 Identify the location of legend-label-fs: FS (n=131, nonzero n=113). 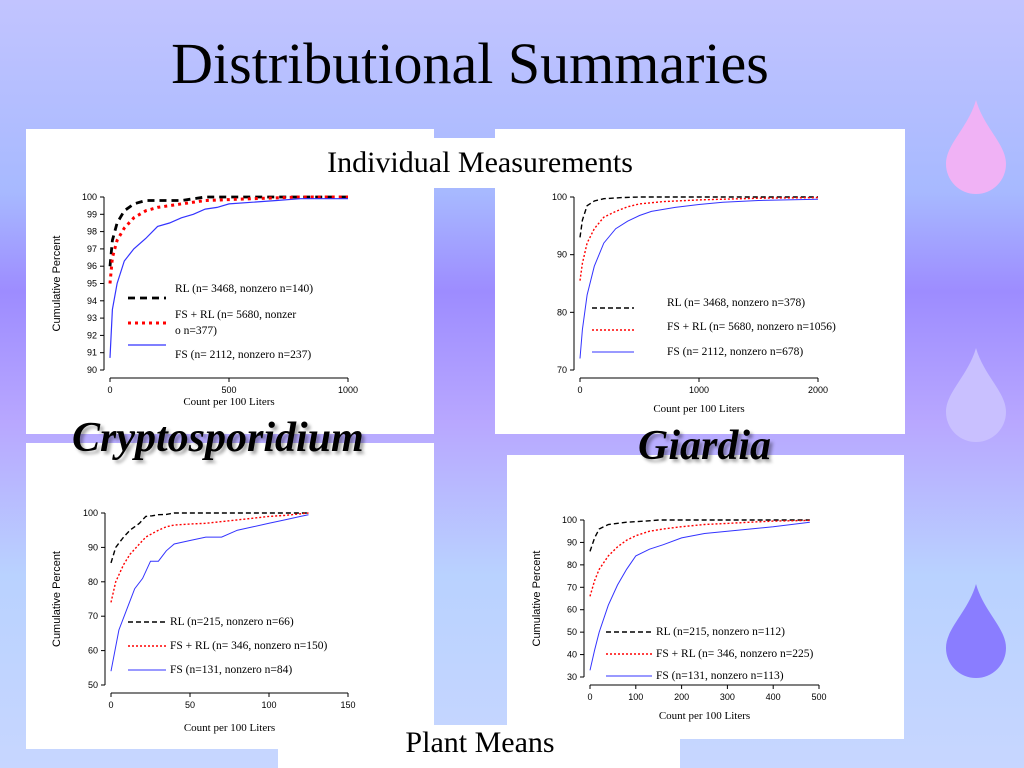
(720, 676).